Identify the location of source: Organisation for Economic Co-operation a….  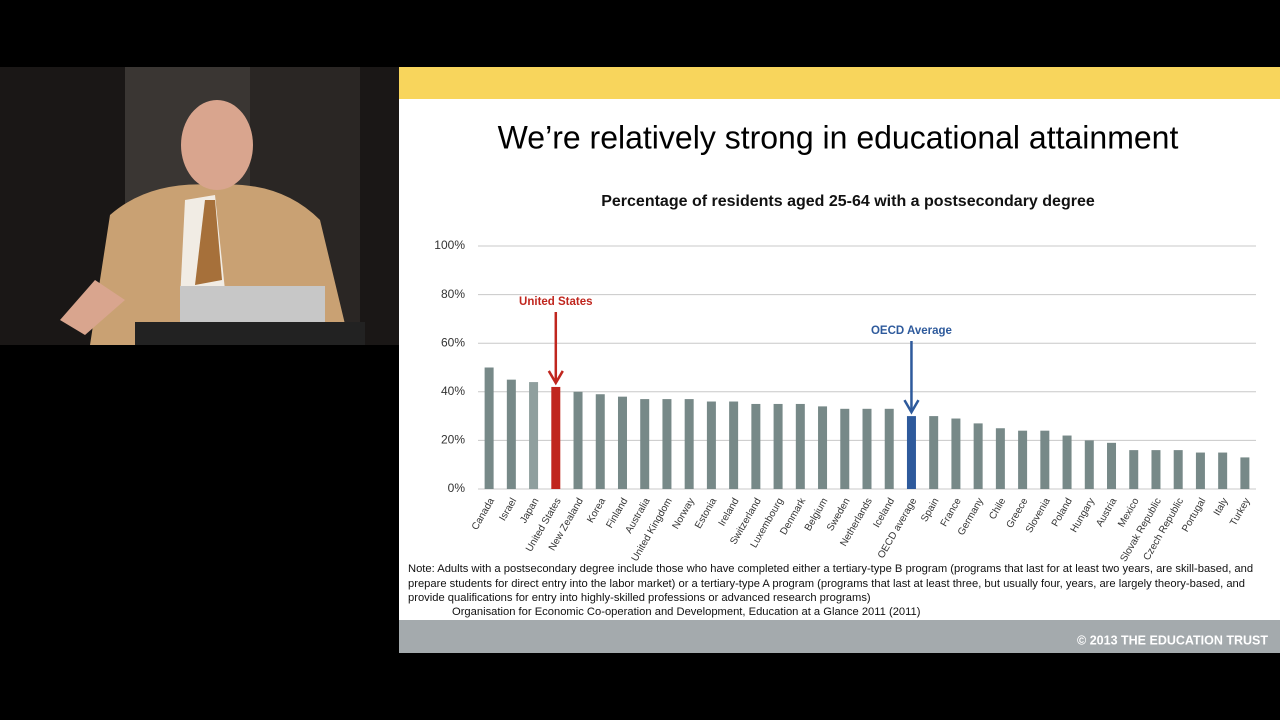
(686, 612).